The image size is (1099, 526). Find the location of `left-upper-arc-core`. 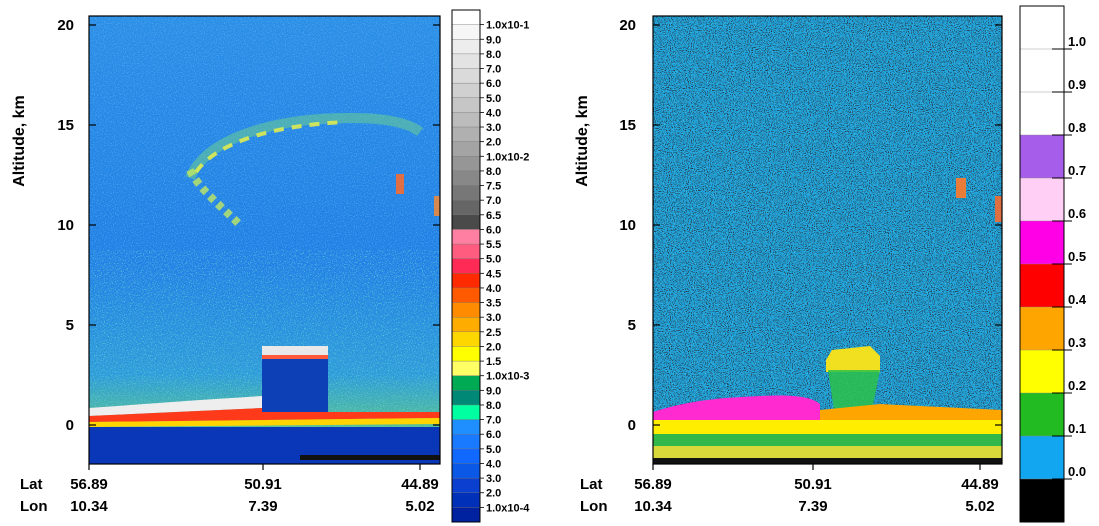

left-upper-arc-core is located at coordinates (270, 147).